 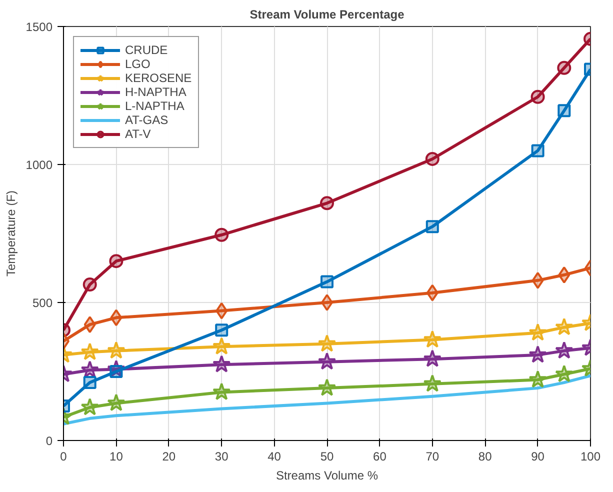 I want to click on legend-label: AT-GAS, so click(x=146, y=120).